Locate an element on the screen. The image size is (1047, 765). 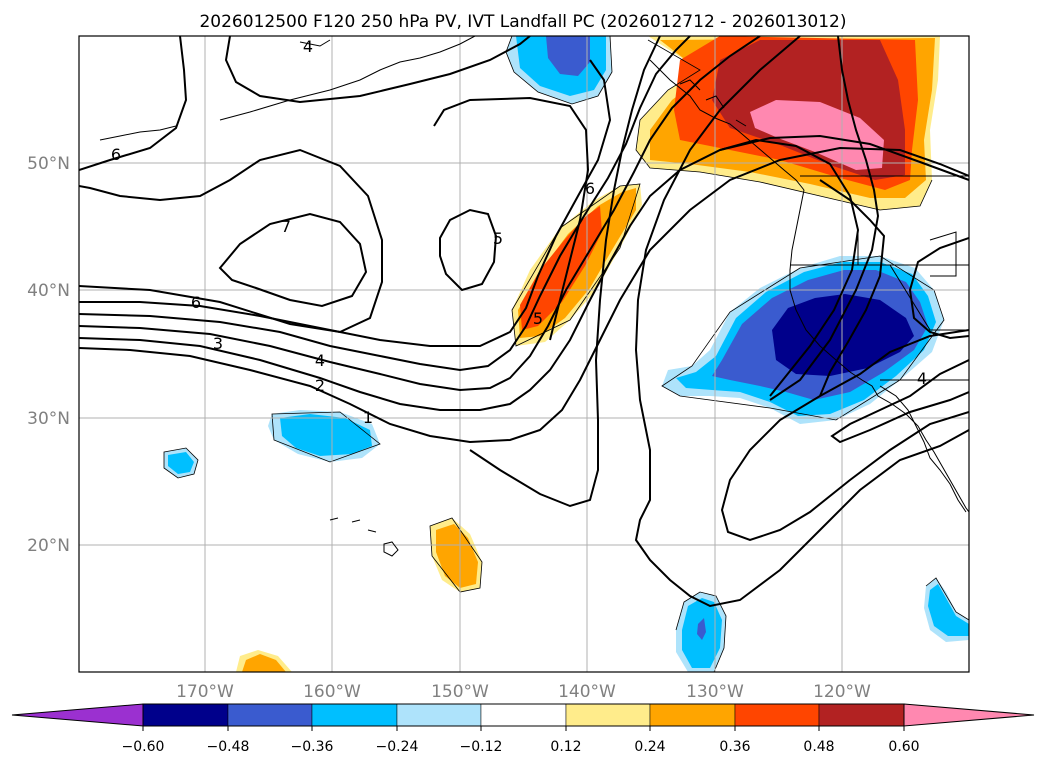
coastline-west-us is located at coordinates (879, 351).